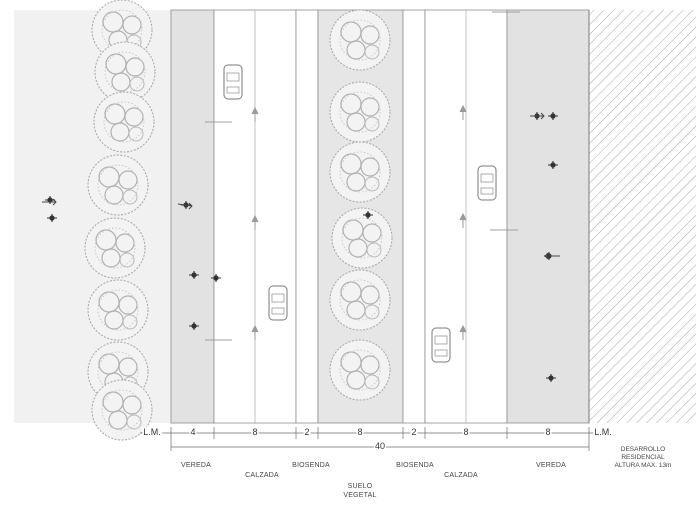 This screenshot has width=696, height=514. Describe the element at coordinates (380, 446) in the screenshot. I see `dim-total: 40` at that location.